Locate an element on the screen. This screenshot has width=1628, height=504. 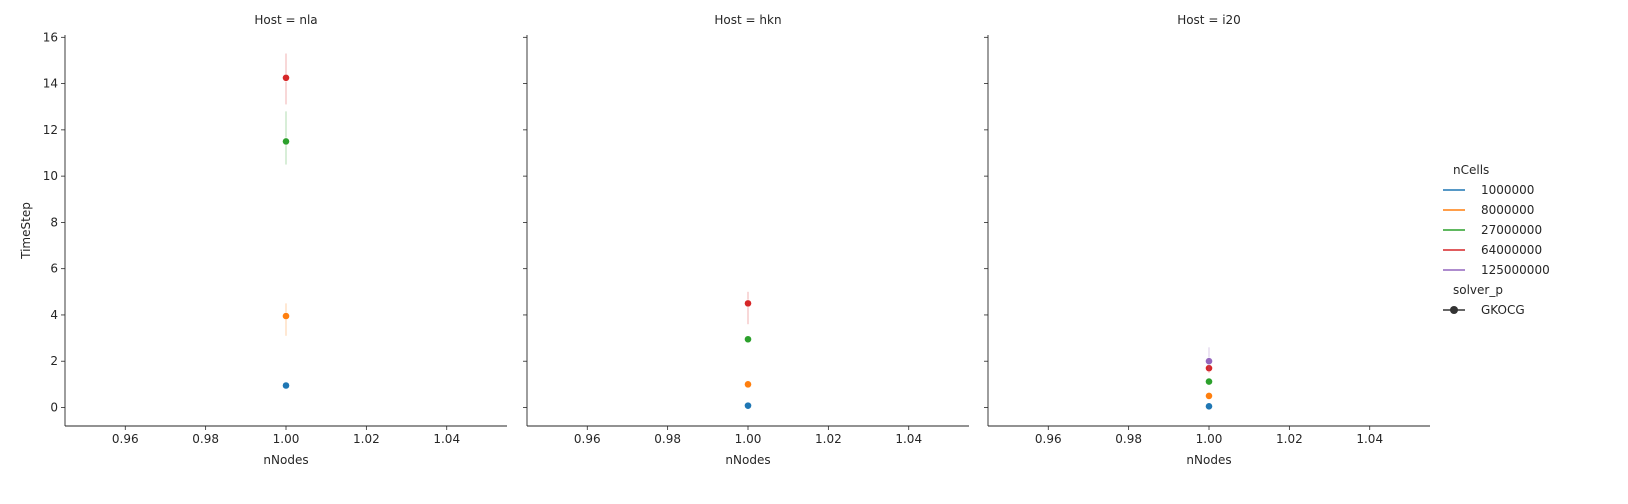
legend-style-label: GKOCG is located at coordinates (1503, 310).